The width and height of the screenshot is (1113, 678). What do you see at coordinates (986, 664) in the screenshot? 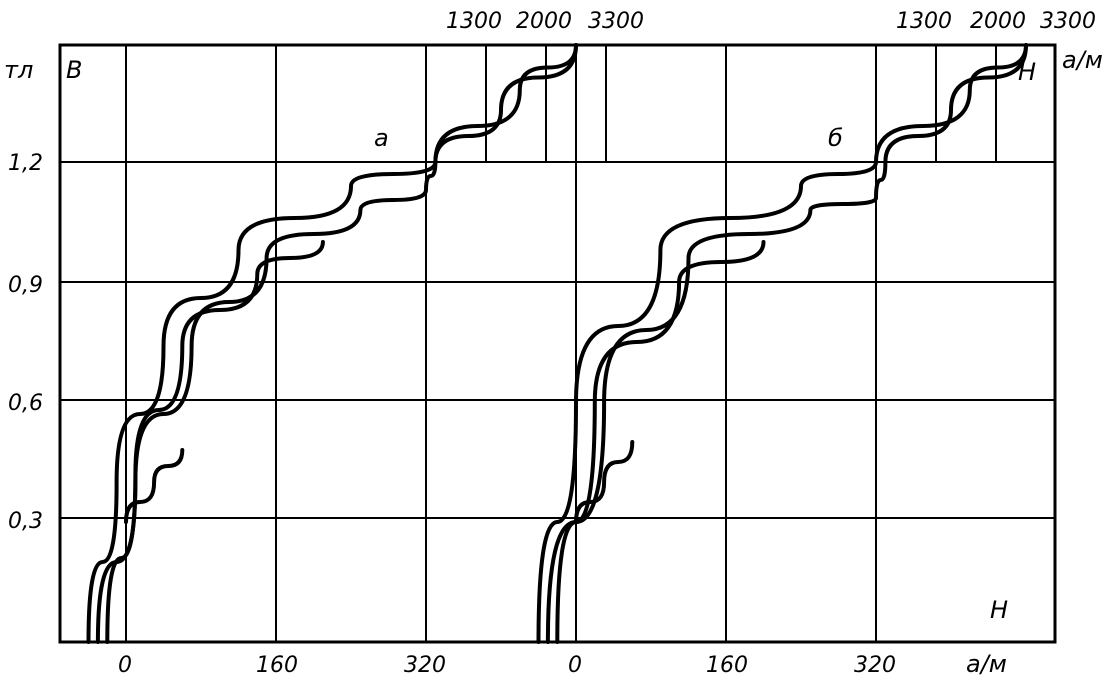
I see `x-unit-bottom: а/м` at bounding box center [986, 664].